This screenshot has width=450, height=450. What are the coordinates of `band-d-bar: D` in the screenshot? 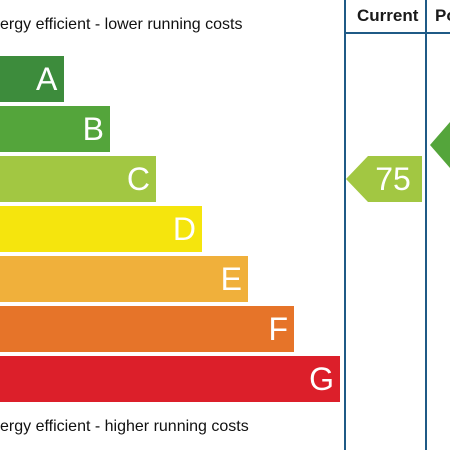 It's located at (101, 229).